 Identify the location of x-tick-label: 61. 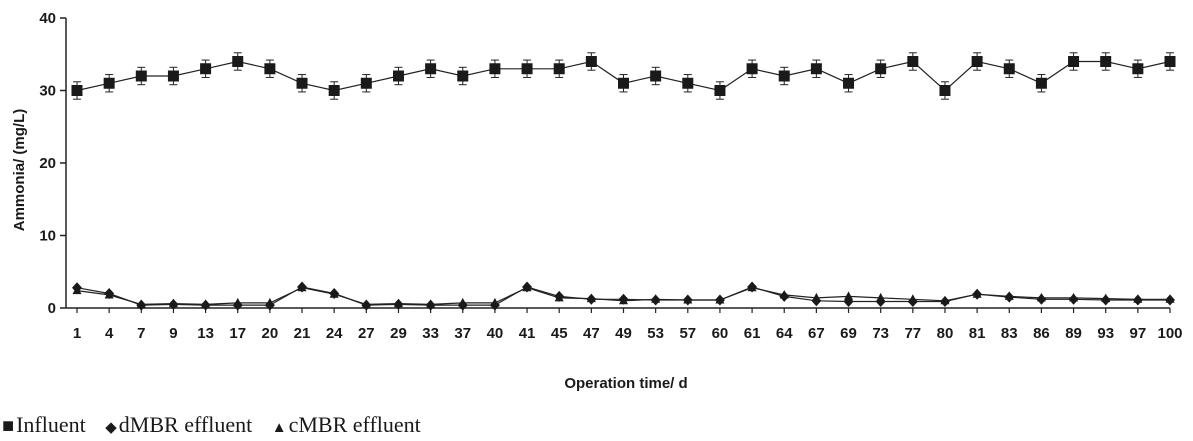
(752, 333).